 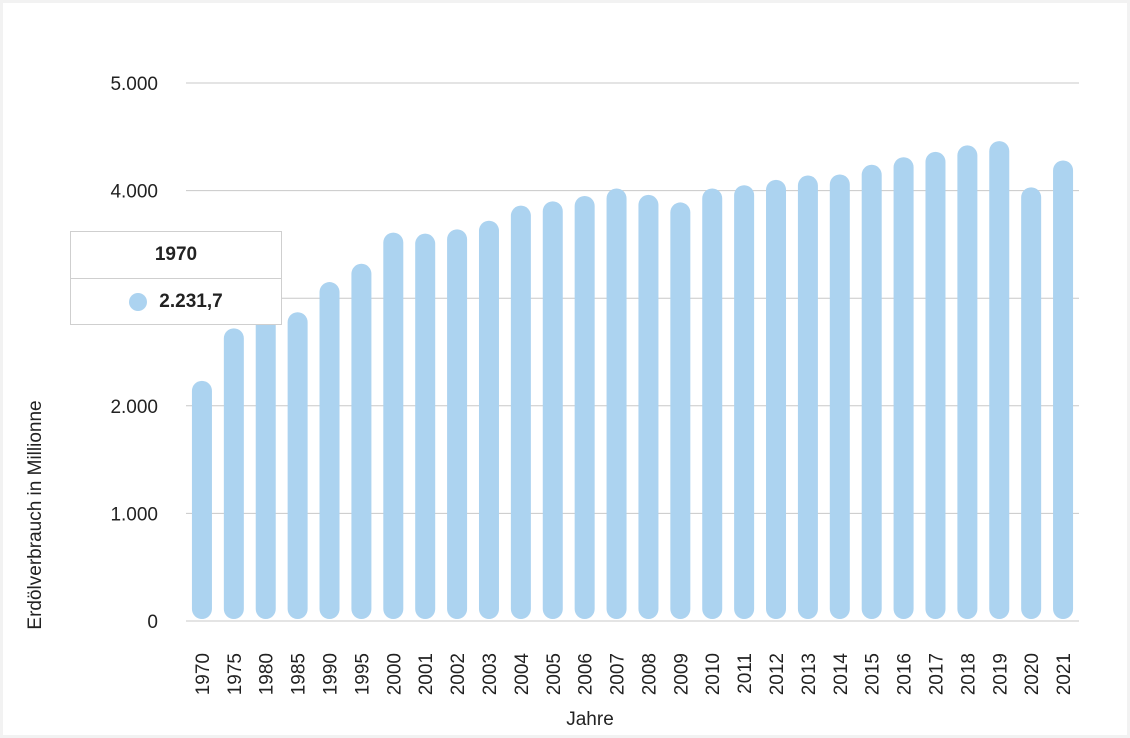 I want to click on x-tick-label: 2014, so click(x=841, y=674).